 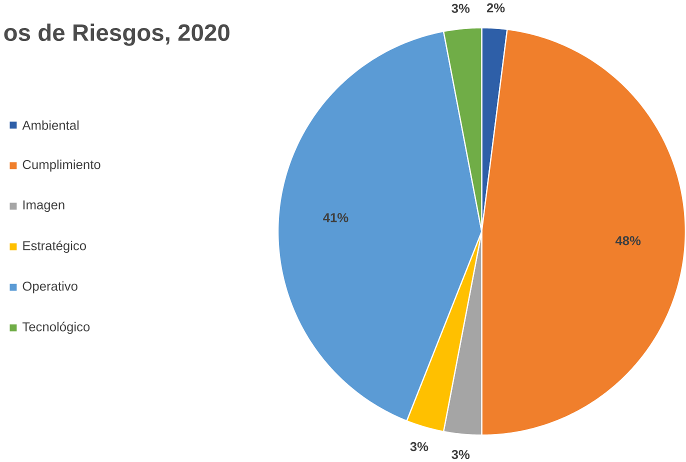 What do you see at coordinates (54, 246) in the screenshot?
I see `legend-label: Estratégico` at bounding box center [54, 246].